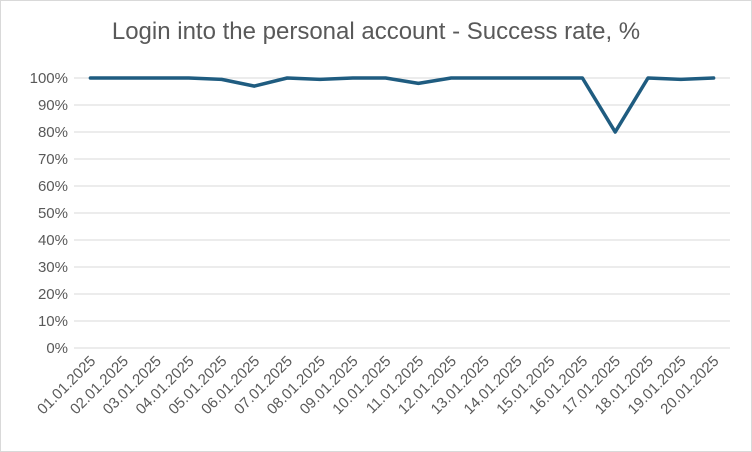 Image resolution: width=752 pixels, height=452 pixels. Describe the element at coordinates (53, 294) in the screenshot. I see `y-tick-label: 20%` at that location.